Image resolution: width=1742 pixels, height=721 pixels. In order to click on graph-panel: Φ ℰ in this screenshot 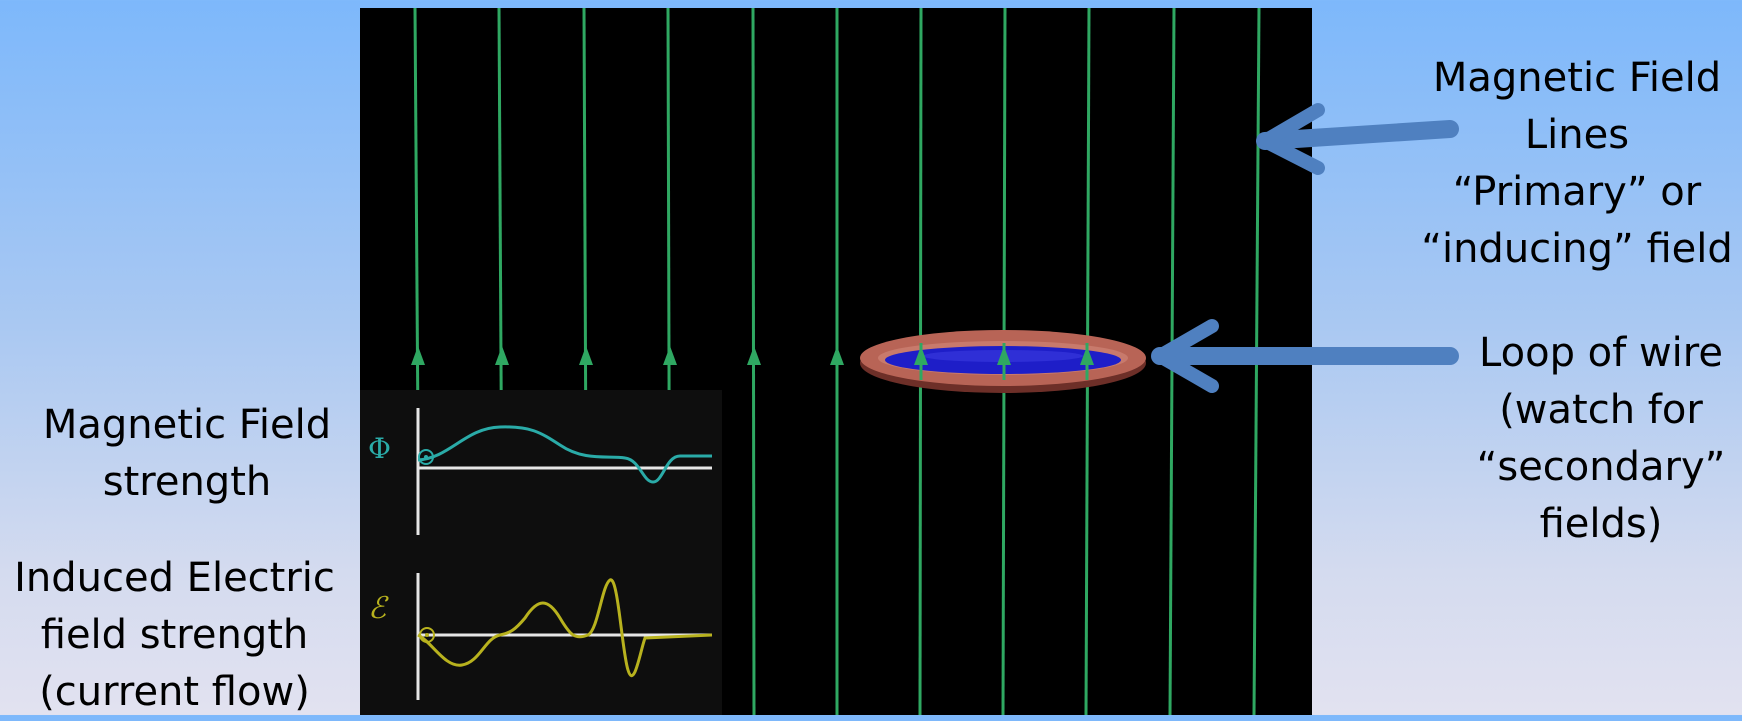, I will do `click(541, 552)`.